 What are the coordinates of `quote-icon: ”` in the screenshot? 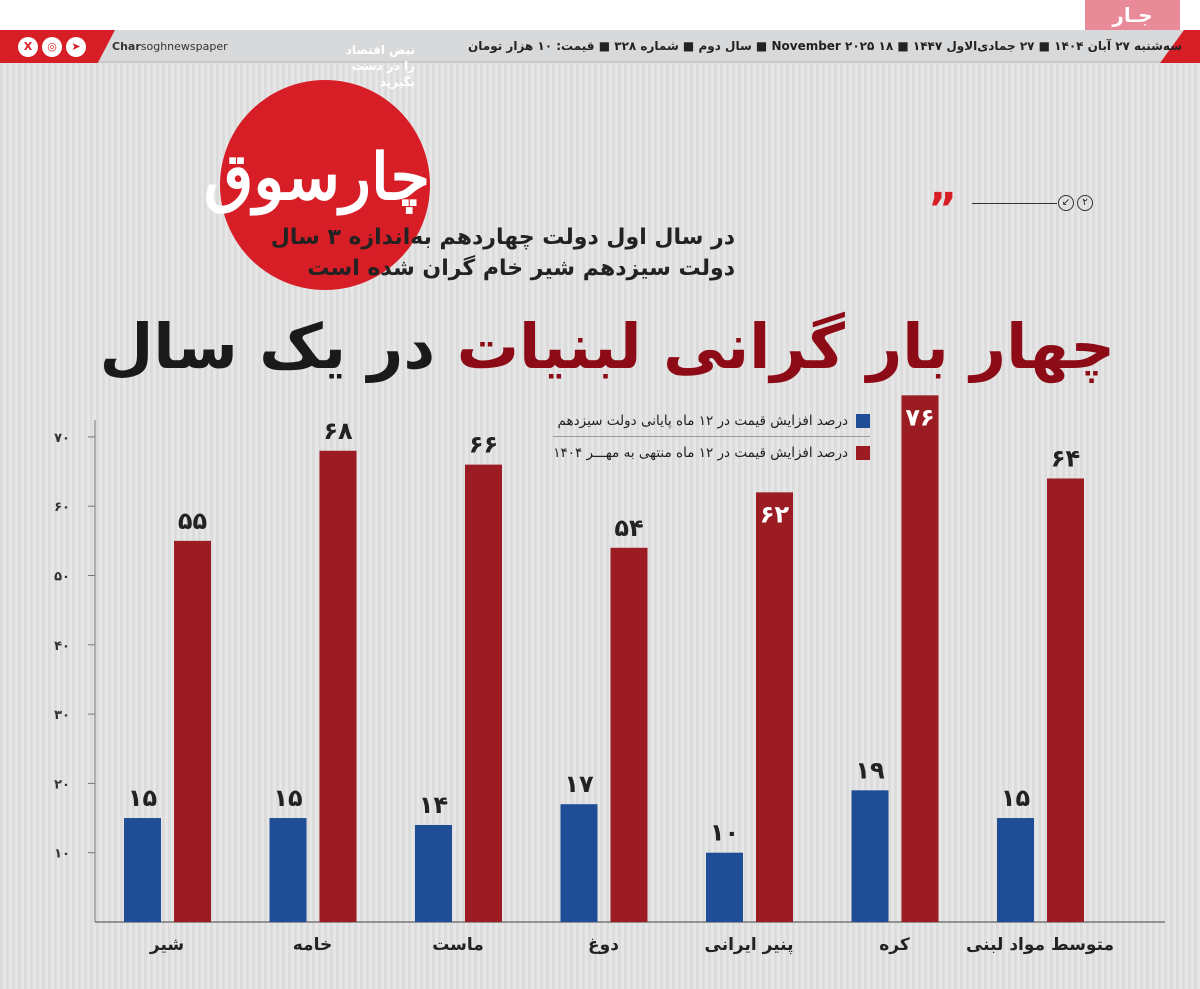 It's located at (942, 209).